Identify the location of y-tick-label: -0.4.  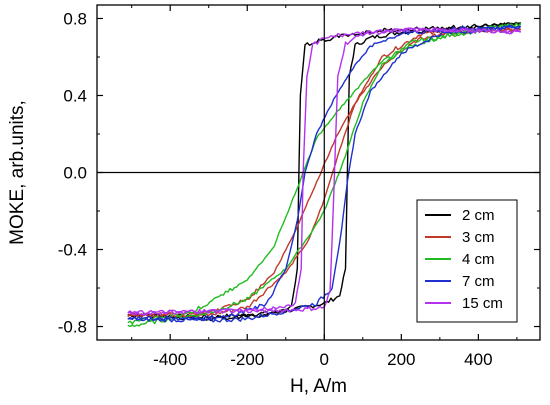
(72, 250).